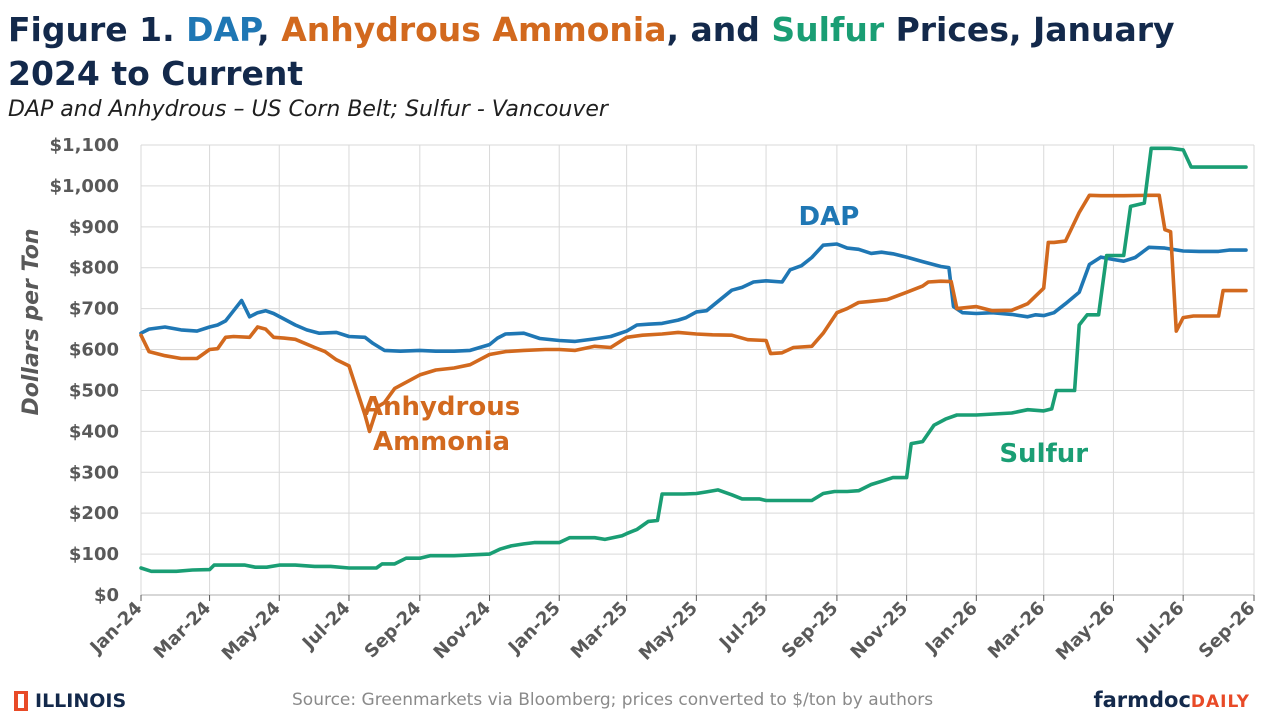  Describe the element at coordinates (393, 630) in the screenshot. I see `x-tick-label: Sep-24` at that location.